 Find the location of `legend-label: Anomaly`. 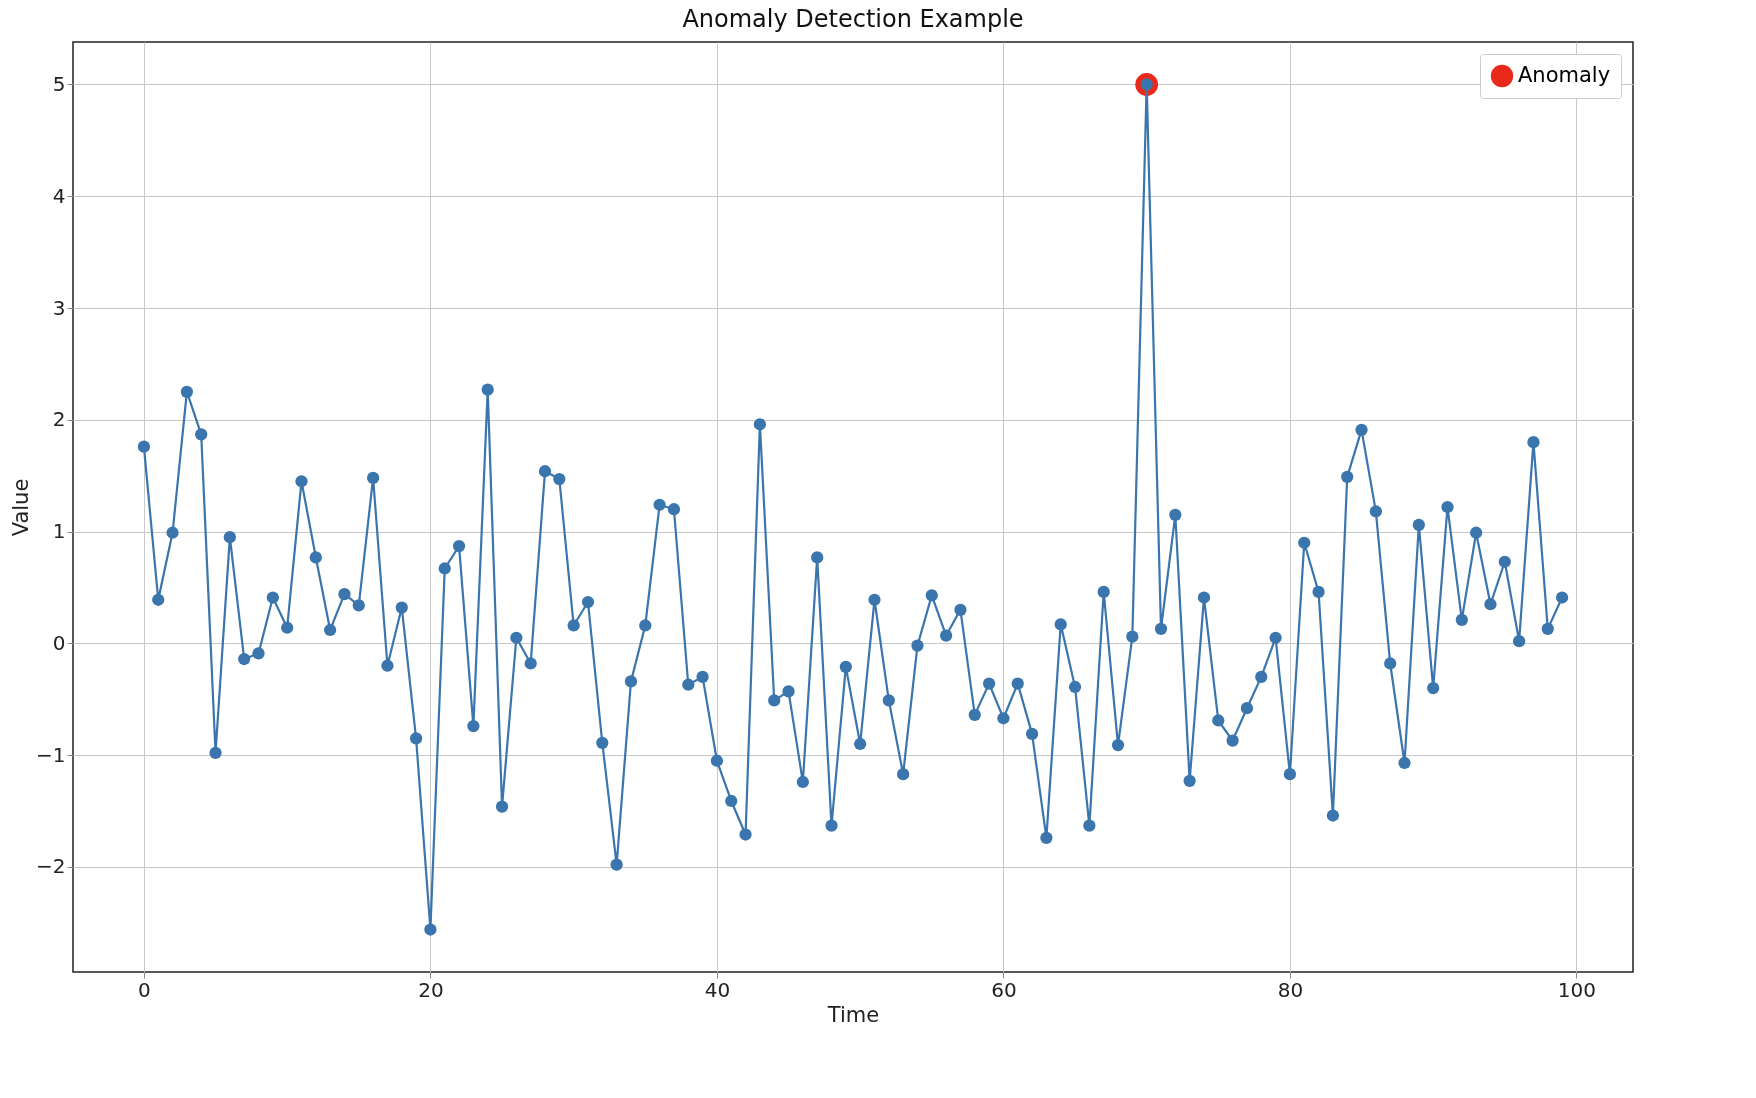

legend-label: Anomaly is located at coordinates (1564, 75).